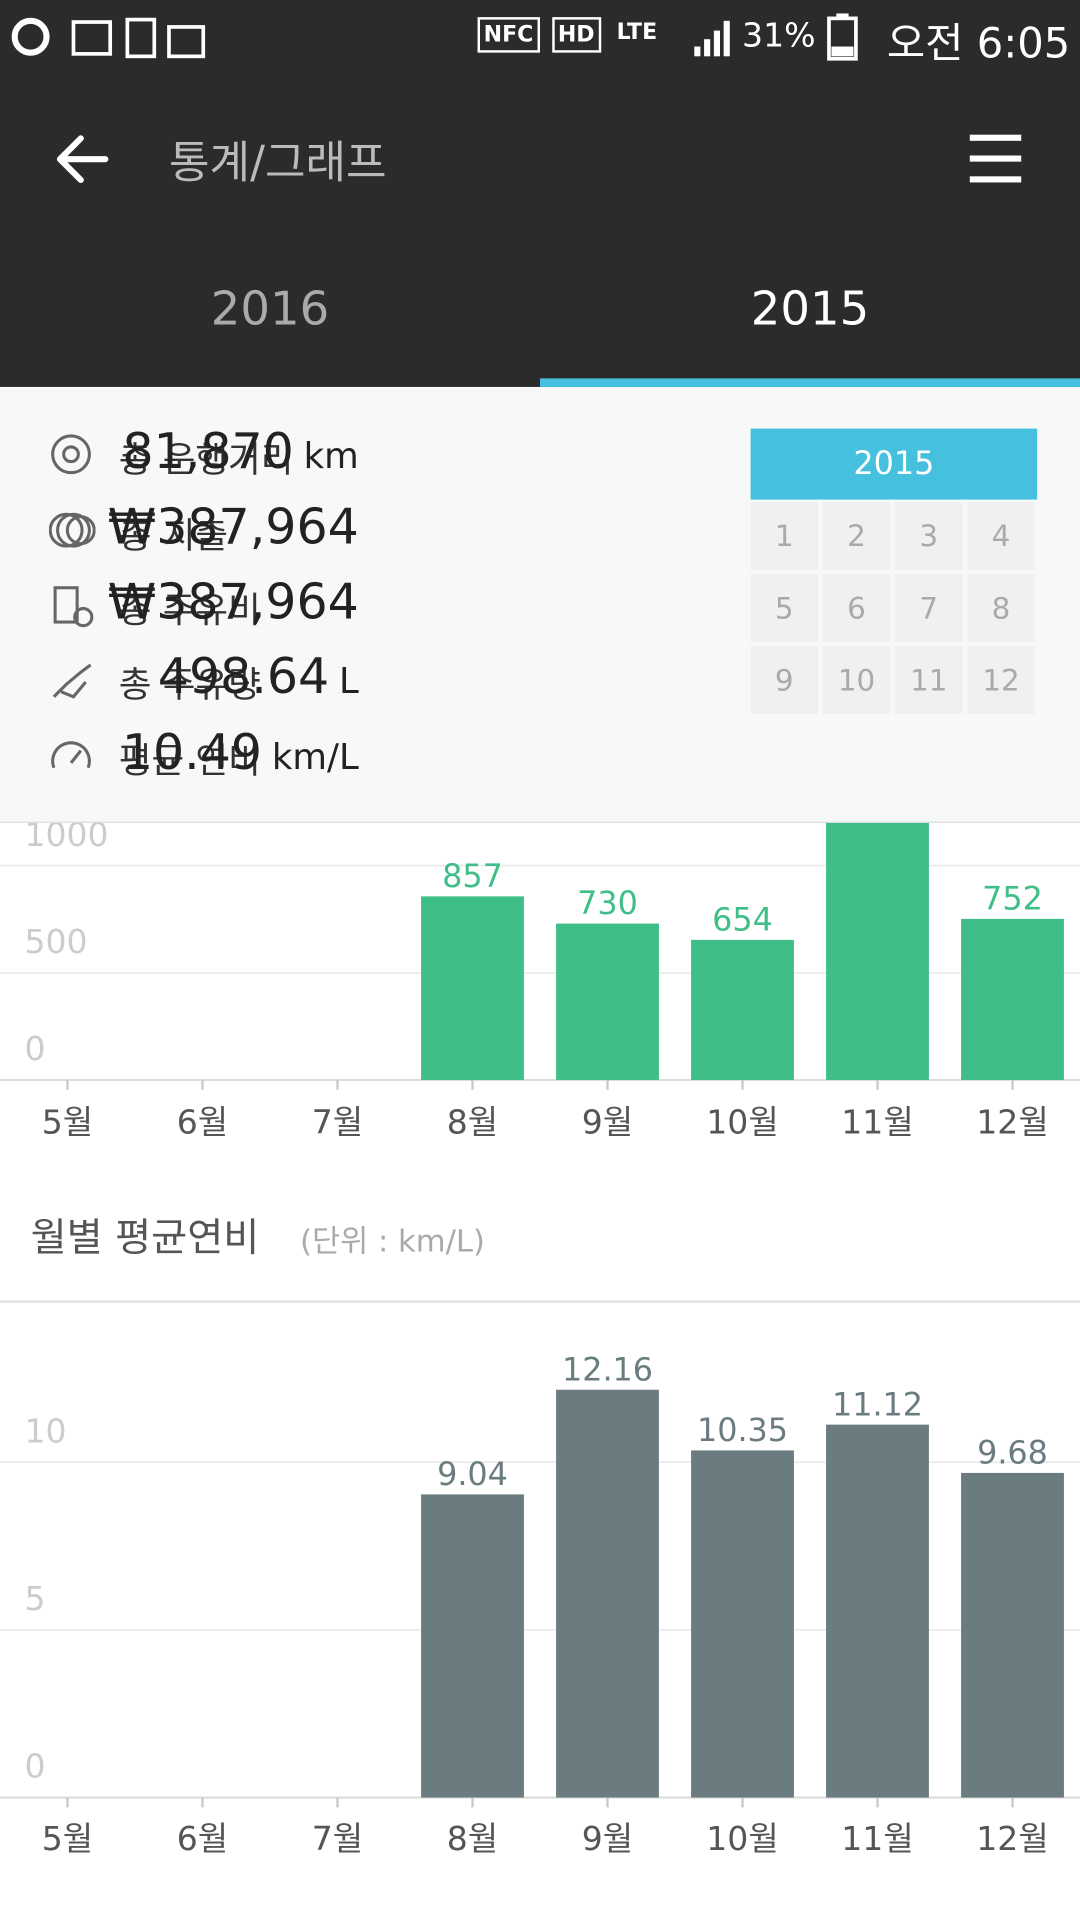 The image size is (1080, 1920). Describe the element at coordinates (472, 1474) in the screenshot. I see `value-label: 9.04` at that location.